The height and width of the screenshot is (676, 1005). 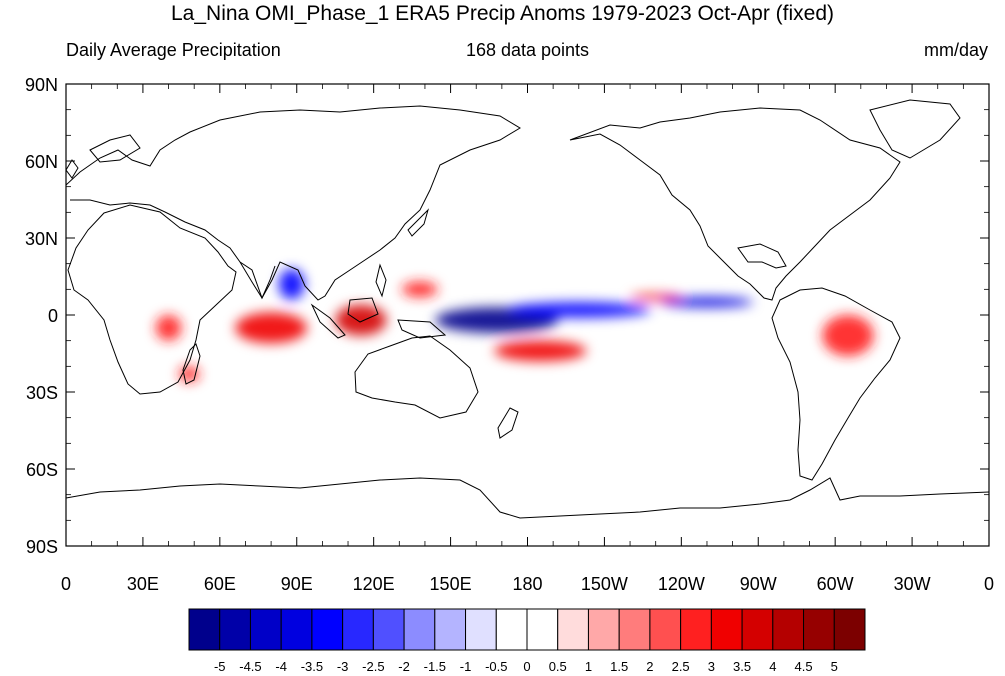 What do you see at coordinates (558, 666) in the screenshot?
I see `colorbar-label: 0.5` at bounding box center [558, 666].